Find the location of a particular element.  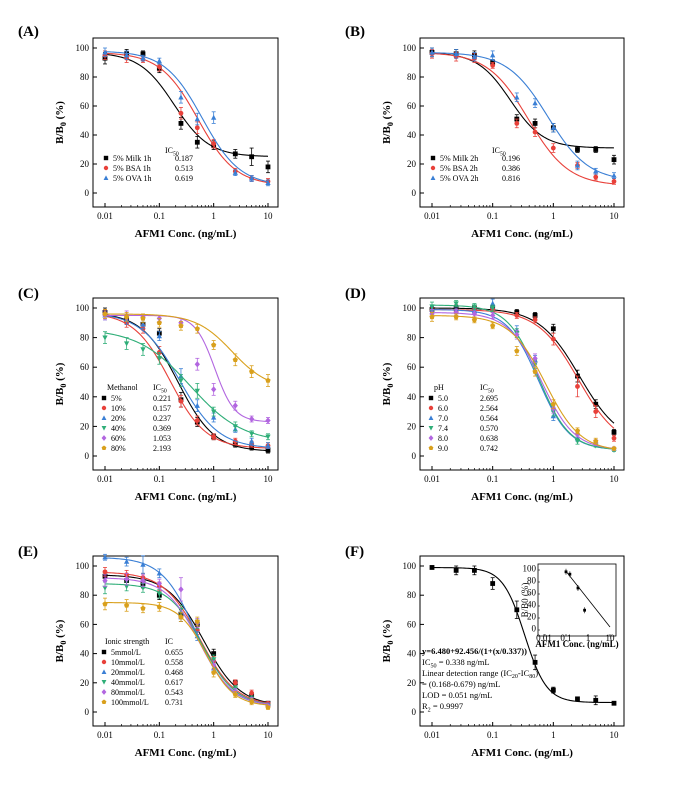

x-tick-label: 1 is located at coordinates (213, 735).